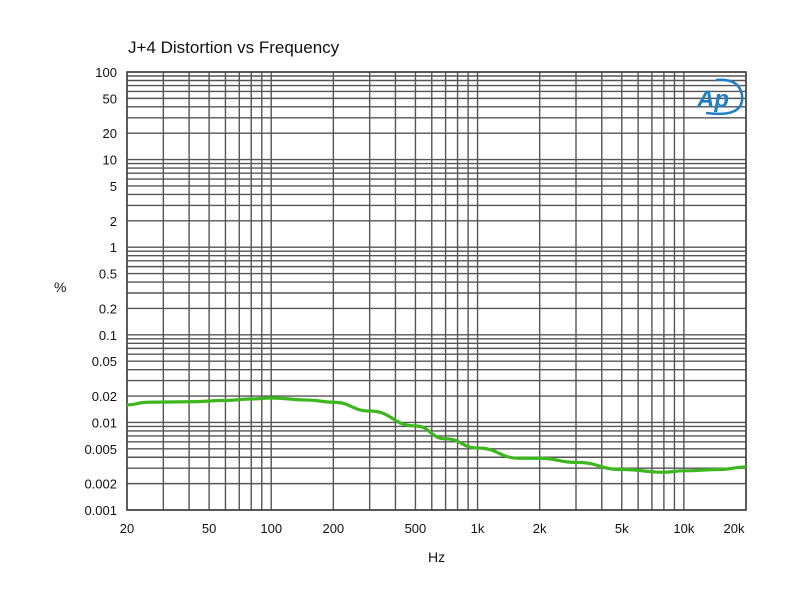 Image resolution: width=800 pixels, height=600 pixels. What do you see at coordinates (127, 528) in the screenshot?
I see `x-tick-label: 20` at bounding box center [127, 528].